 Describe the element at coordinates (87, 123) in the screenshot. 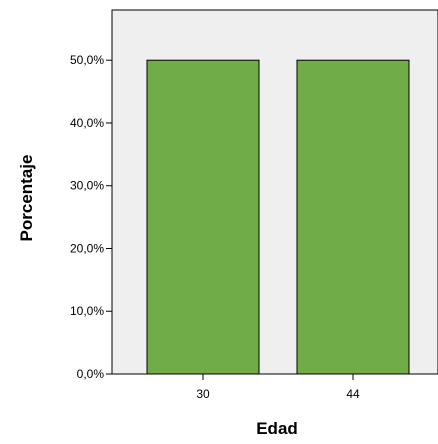

I see `y-tick-label: 40,0%` at that location.